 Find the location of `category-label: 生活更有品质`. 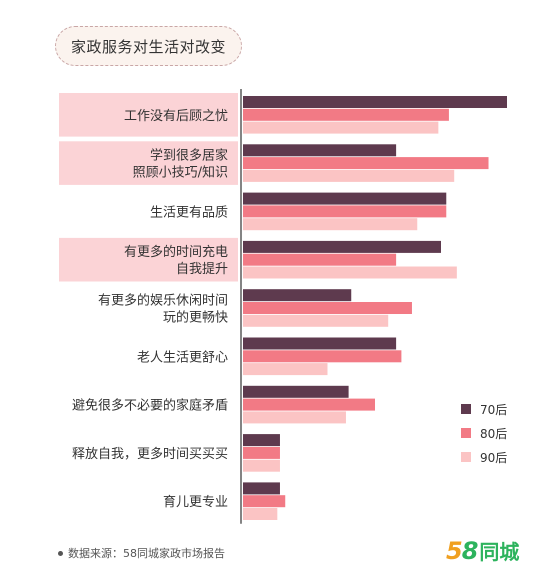

category-label: 生活更有品质 is located at coordinates (189, 212).